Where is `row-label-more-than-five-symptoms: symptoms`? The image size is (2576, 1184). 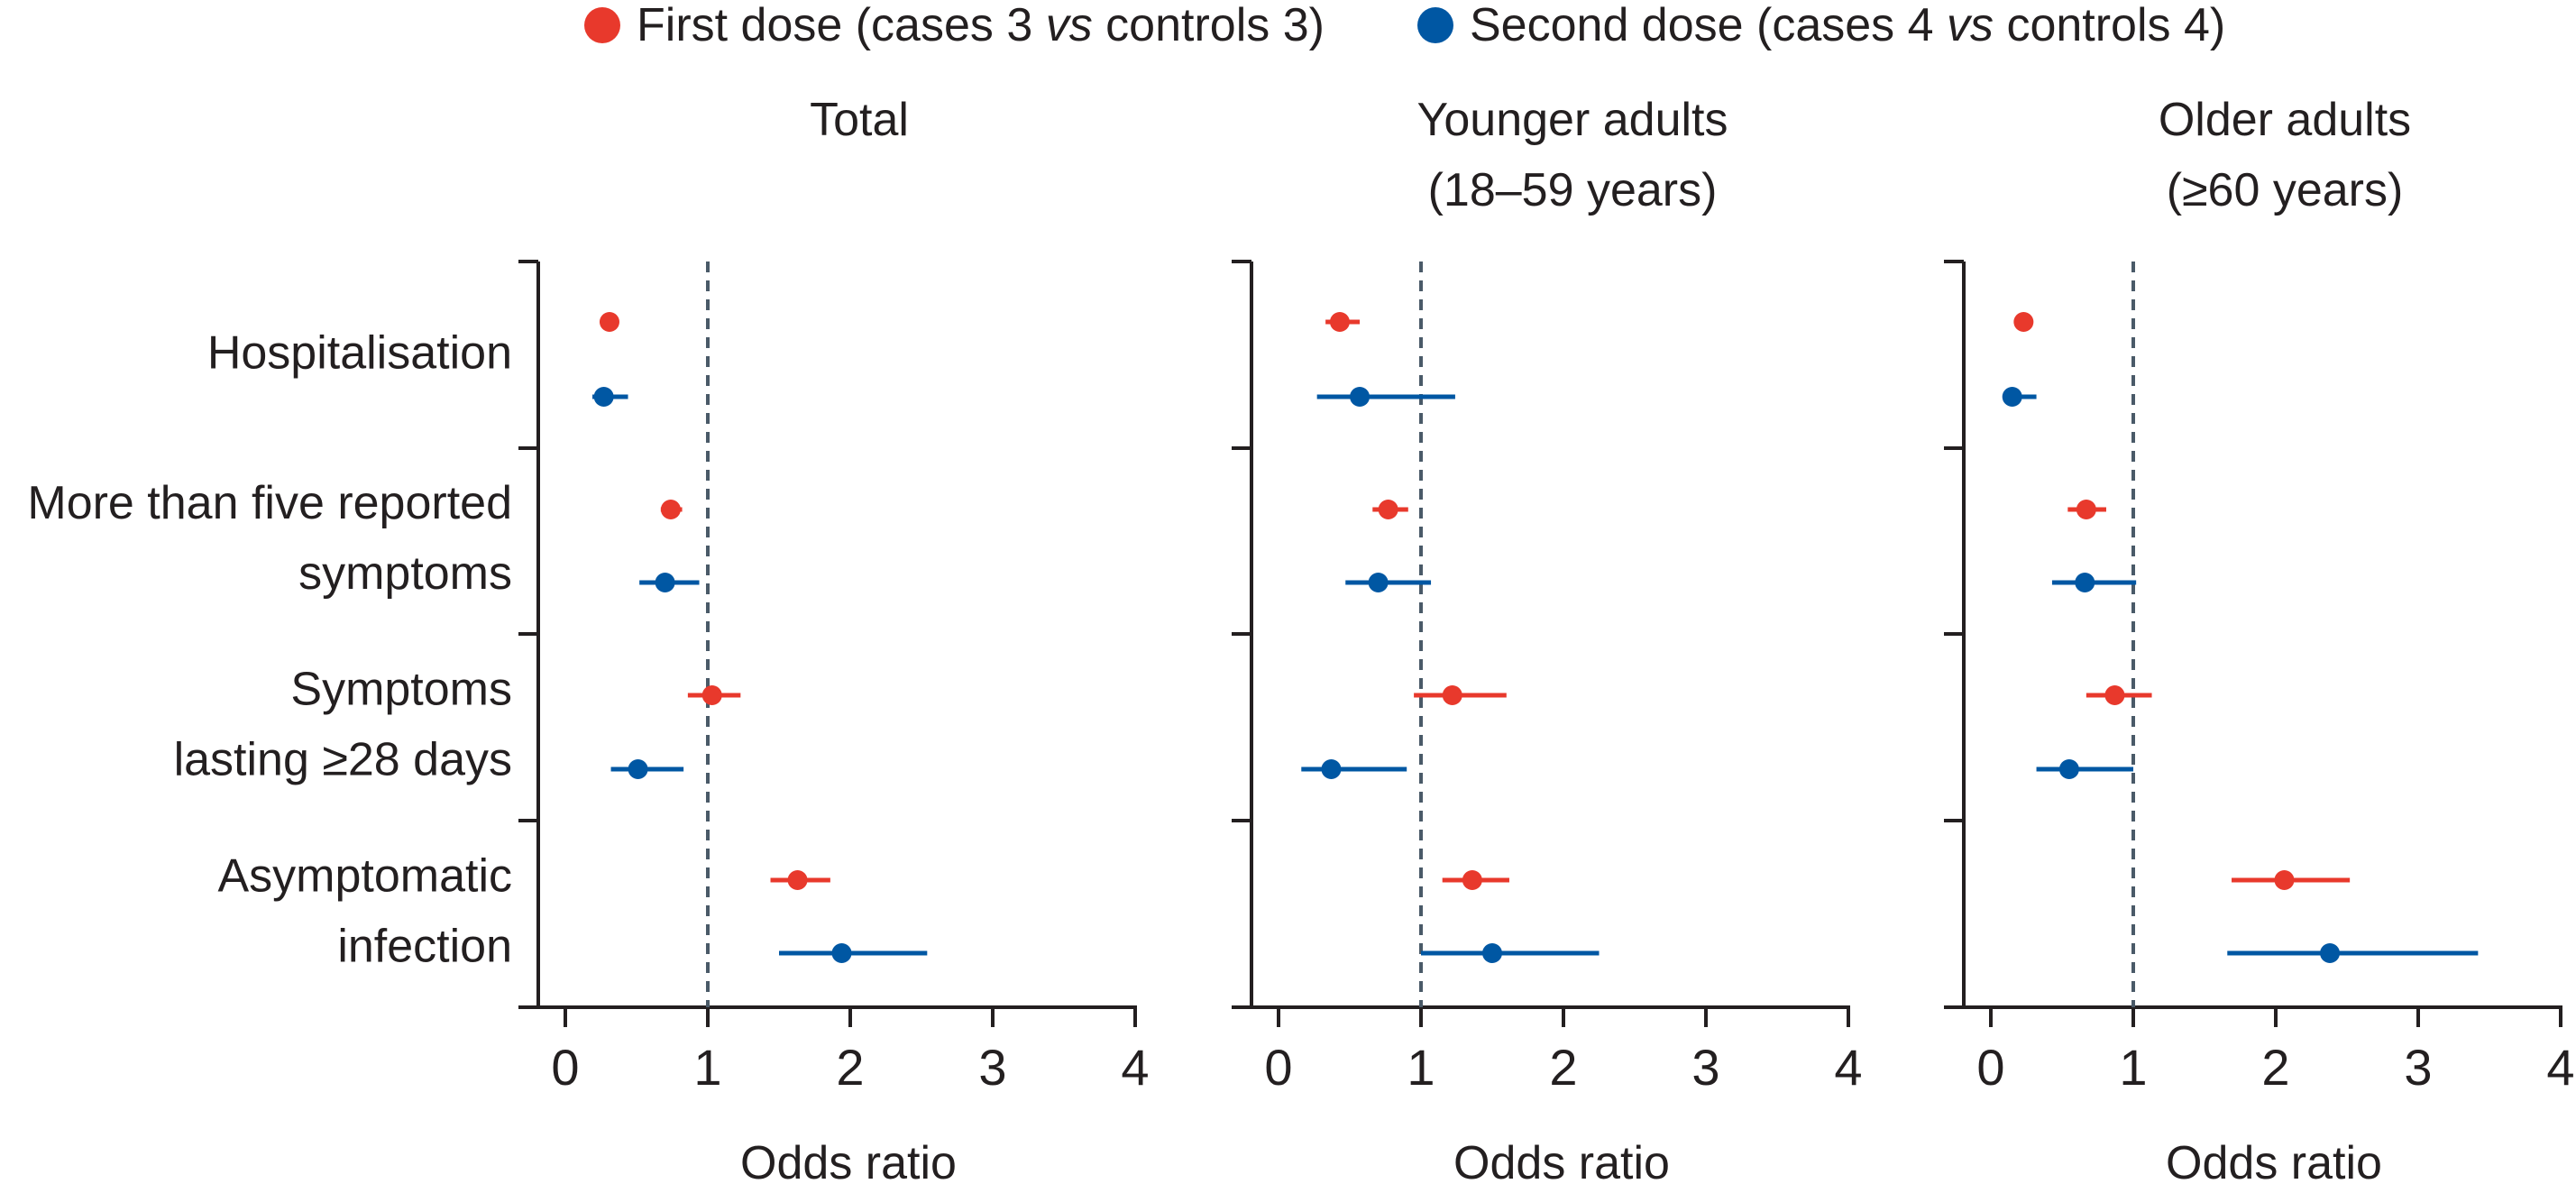 row-label-more-than-five-symptoms: symptoms is located at coordinates (405, 573).